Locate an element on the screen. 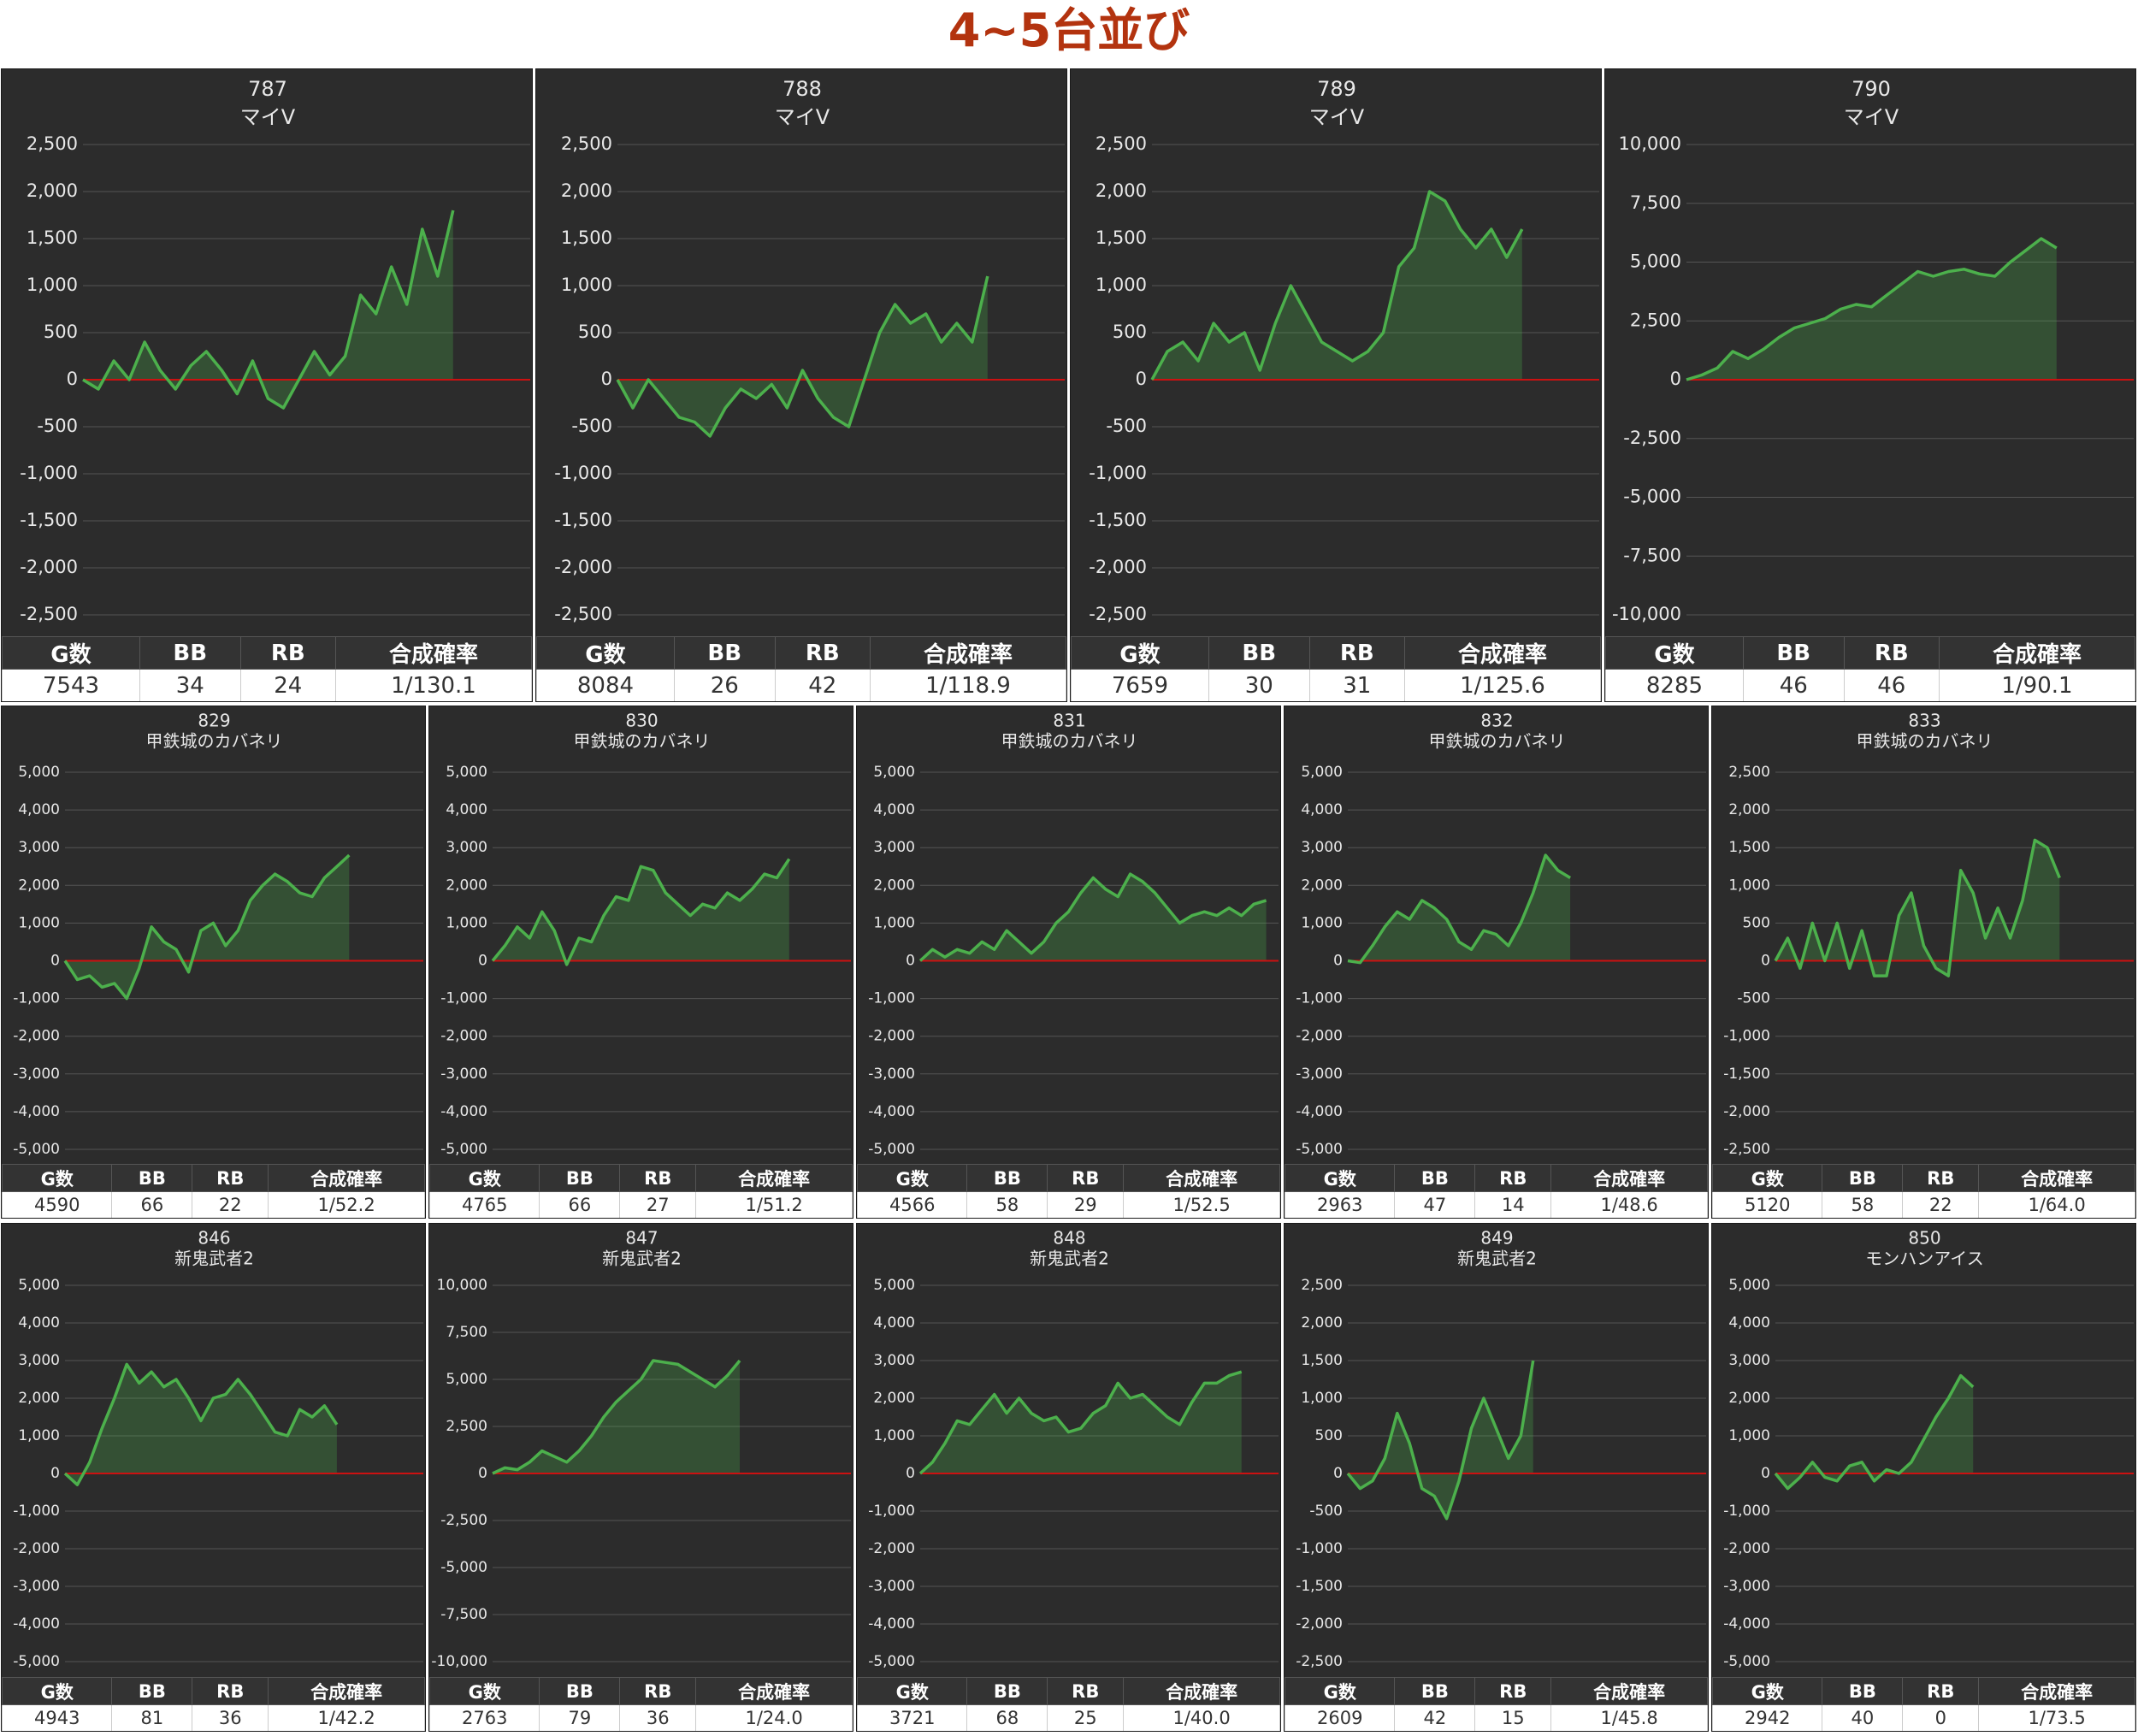 Image resolution: width=2138 pixels, height=1736 pixels. stats-value: 1/64.0 is located at coordinates (2056, 1205).